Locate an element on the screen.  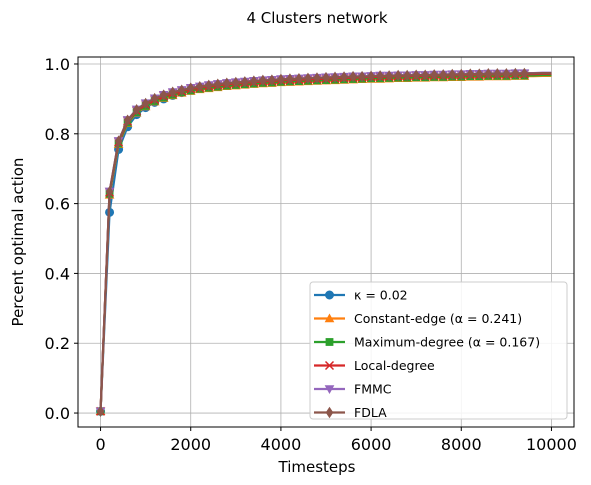
legend-entry: FMMC is located at coordinates (353, 389).